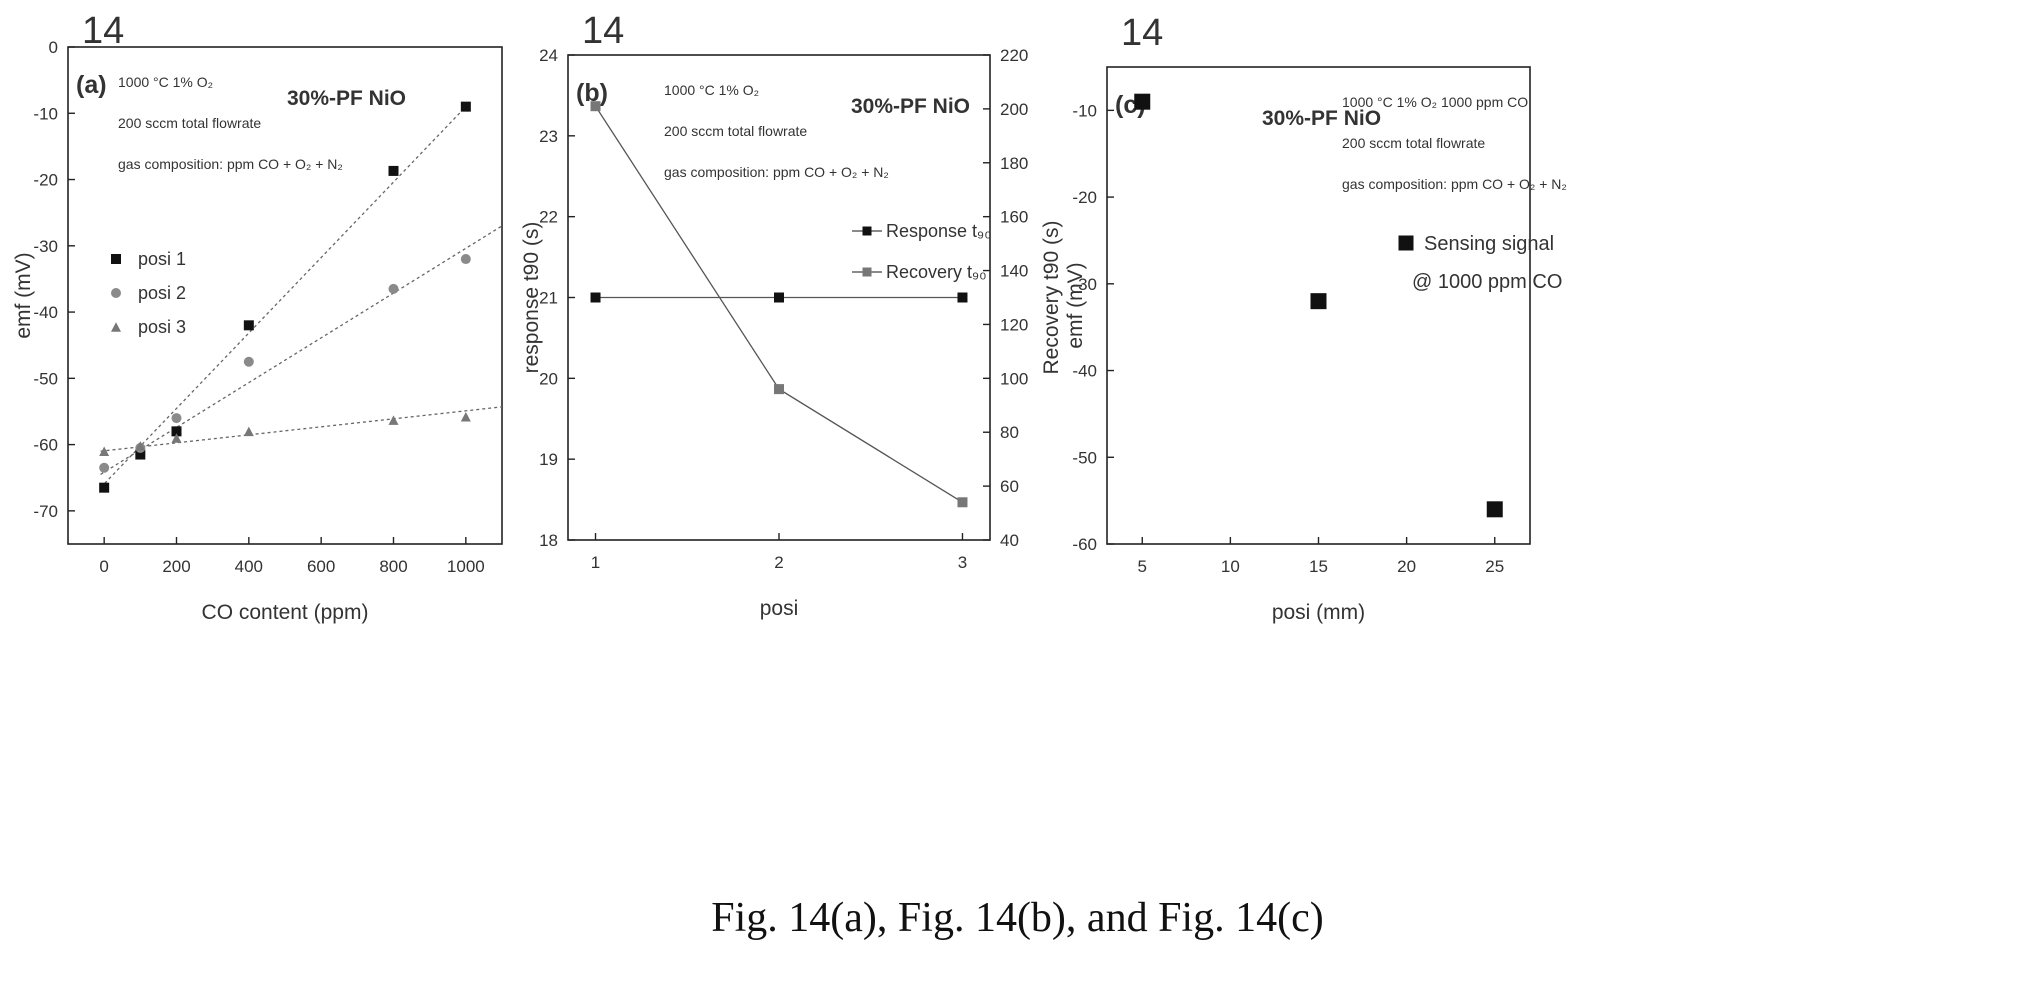  What do you see at coordinates (285, 612) in the screenshot?
I see `x-axis-label: CO content (ppm)` at bounding box center [285, 612].